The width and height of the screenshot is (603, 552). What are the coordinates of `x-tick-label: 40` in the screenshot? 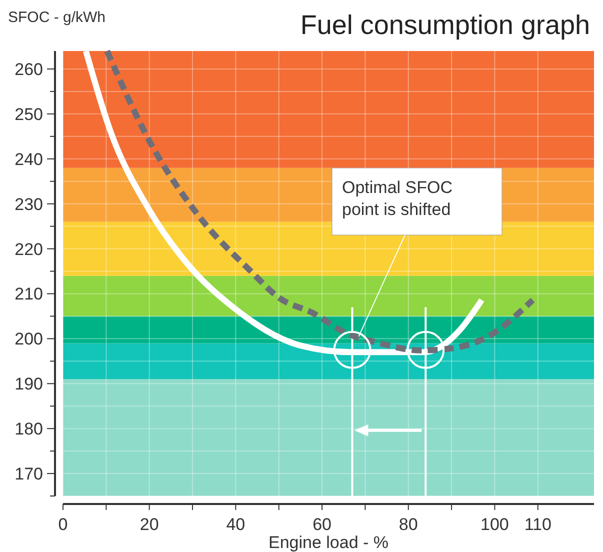 It's located at (236, 524).